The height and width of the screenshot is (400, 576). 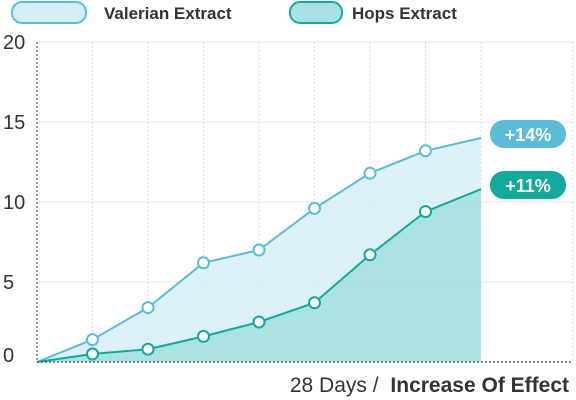 What do you see at coordinates (14, 203) in the screenshot?
I see `y-tick-label-10: 10` at bounding box center [14, 203].